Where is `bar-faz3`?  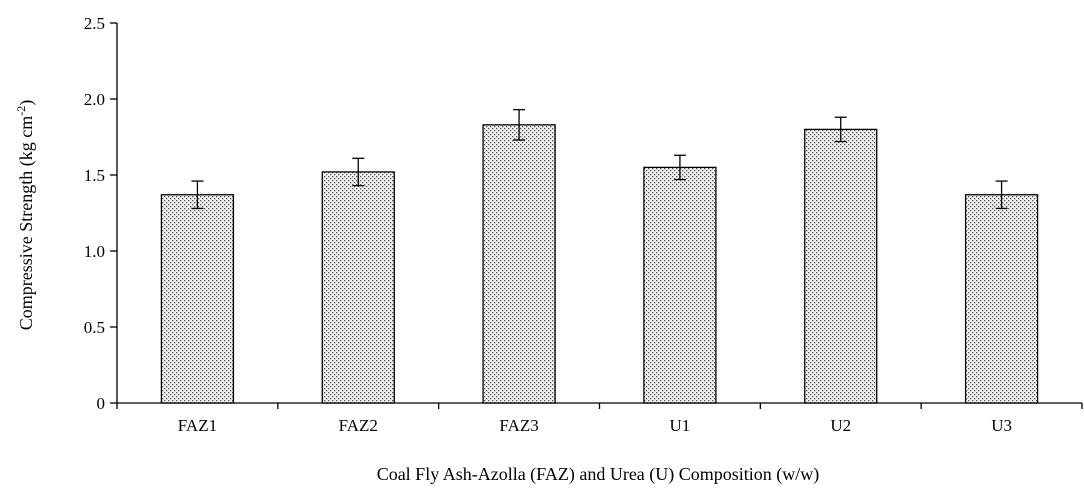 bar-faz3 is located at coordinates (519, 264).